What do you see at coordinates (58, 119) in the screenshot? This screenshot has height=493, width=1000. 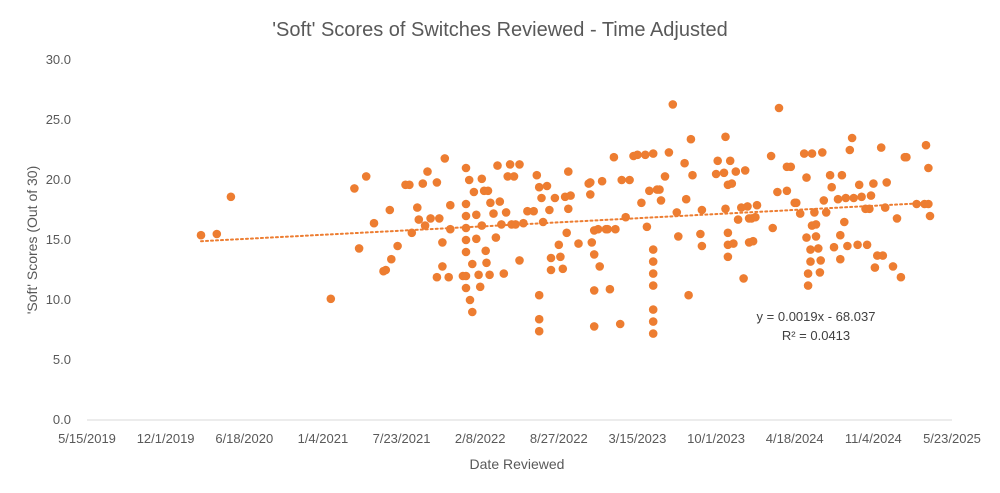 I see `y-tick-label: 25.0` at bounding box center [58, 119].